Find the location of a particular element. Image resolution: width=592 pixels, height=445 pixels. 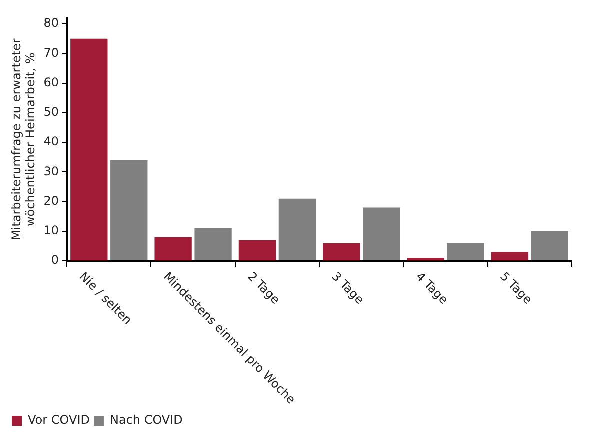

y-tick-label: 20 is located at coordinates (52, 201).